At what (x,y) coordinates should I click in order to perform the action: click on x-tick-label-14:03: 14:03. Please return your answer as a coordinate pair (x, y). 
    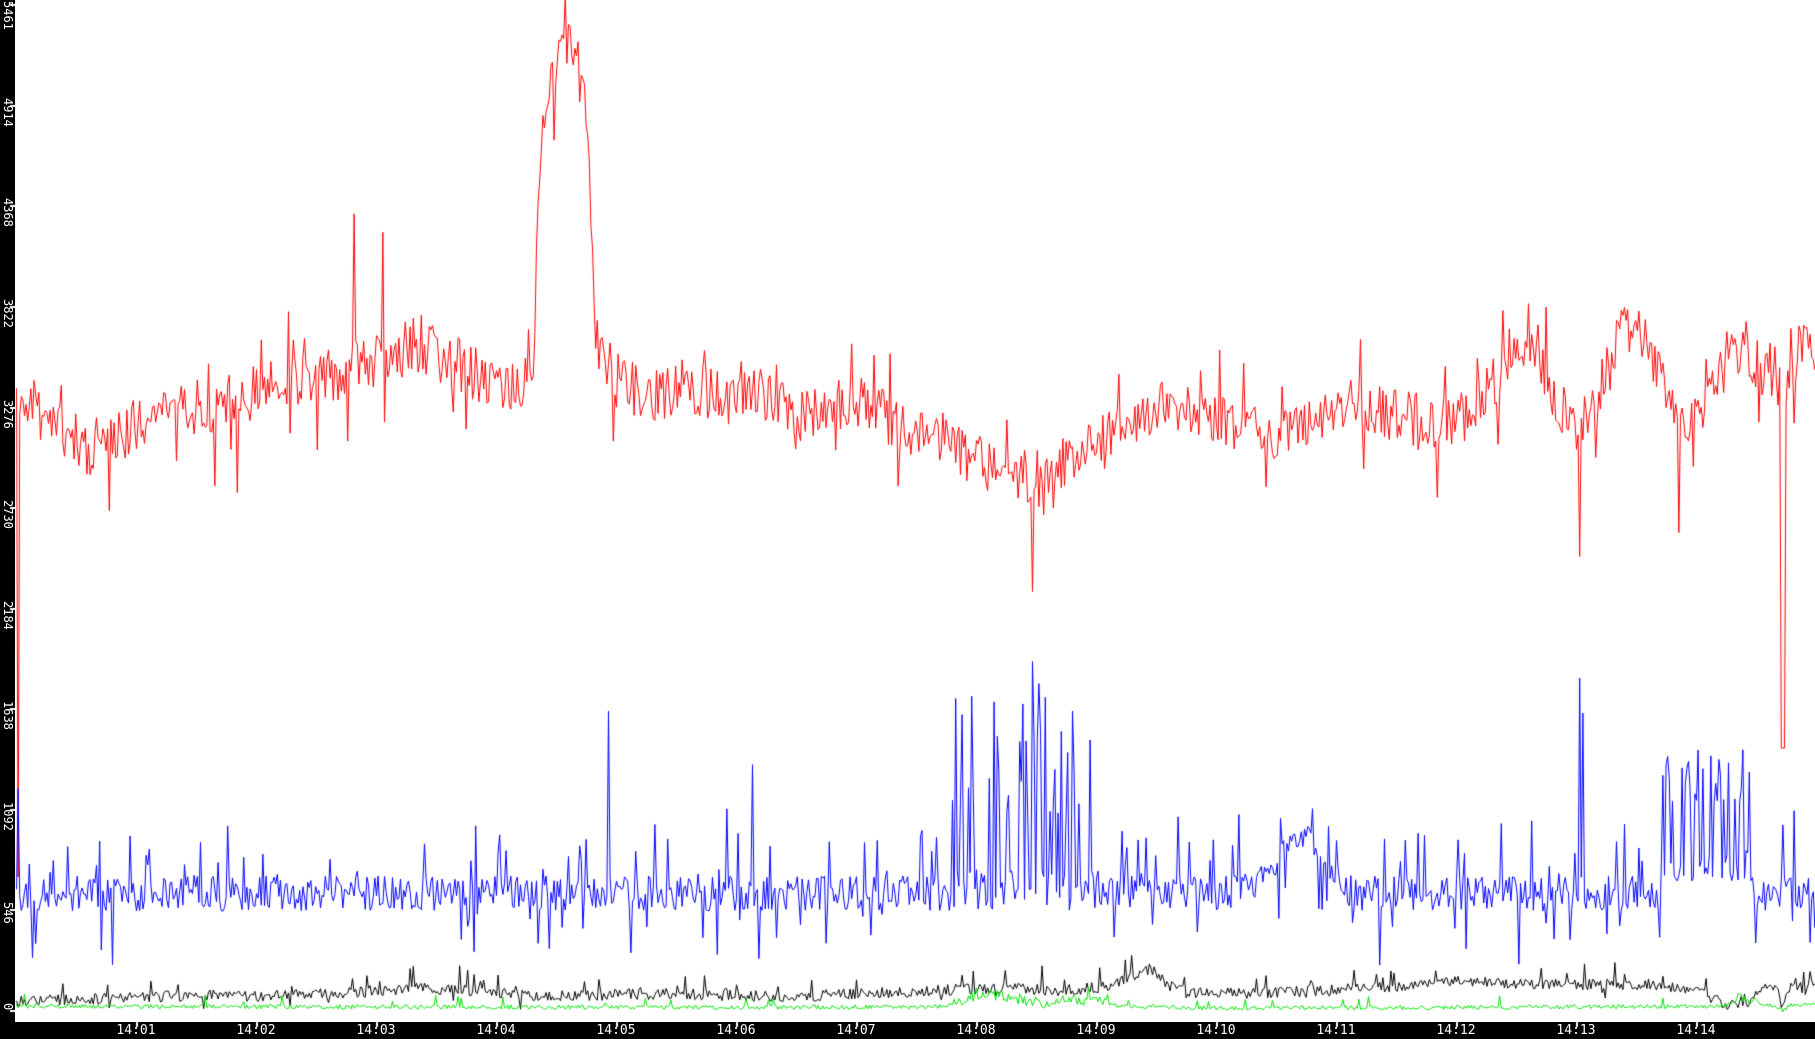
    Looking at the image, I should click on (376, 1030).